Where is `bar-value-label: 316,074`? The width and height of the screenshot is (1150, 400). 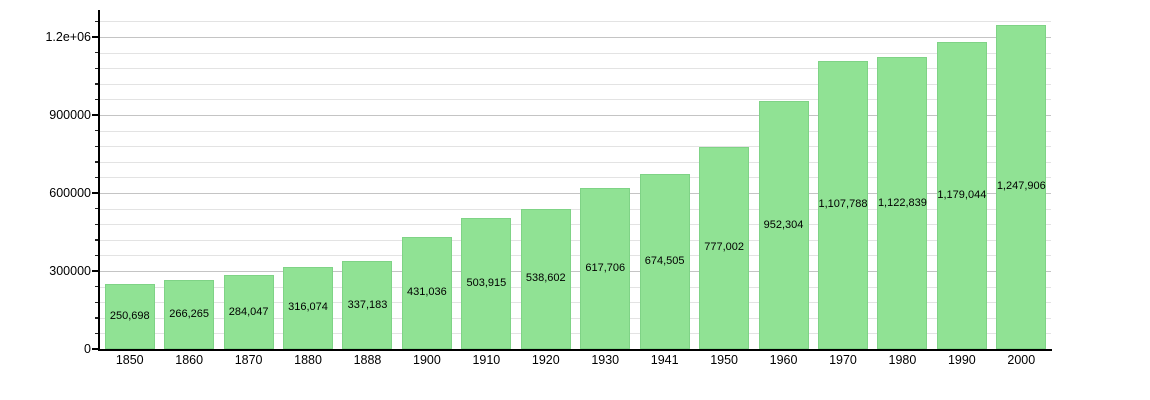
bar-value-label: 316,074 is located at coordinates (308, 307).